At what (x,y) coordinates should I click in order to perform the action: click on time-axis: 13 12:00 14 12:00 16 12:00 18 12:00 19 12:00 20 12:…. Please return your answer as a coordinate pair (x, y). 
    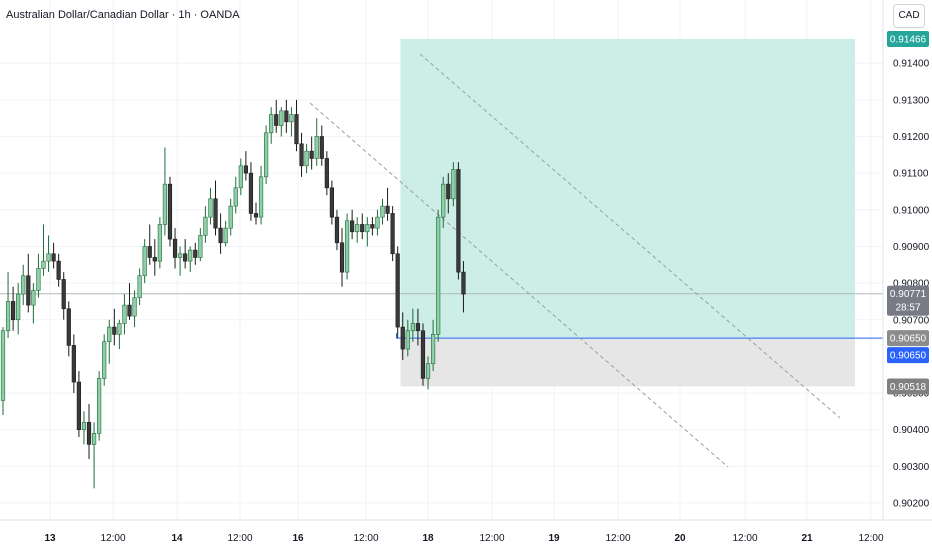
    Looking at the image, I should click on (464, 538).